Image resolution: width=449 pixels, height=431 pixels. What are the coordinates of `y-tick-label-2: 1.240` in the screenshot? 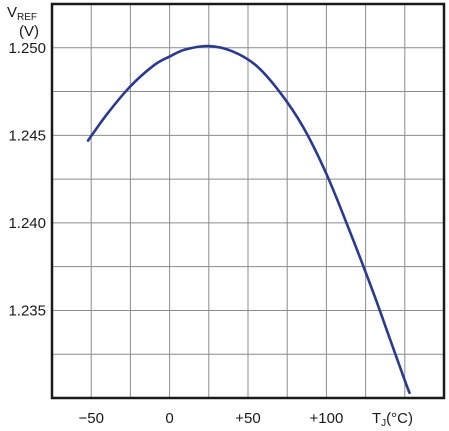 It's located at (27, 223).